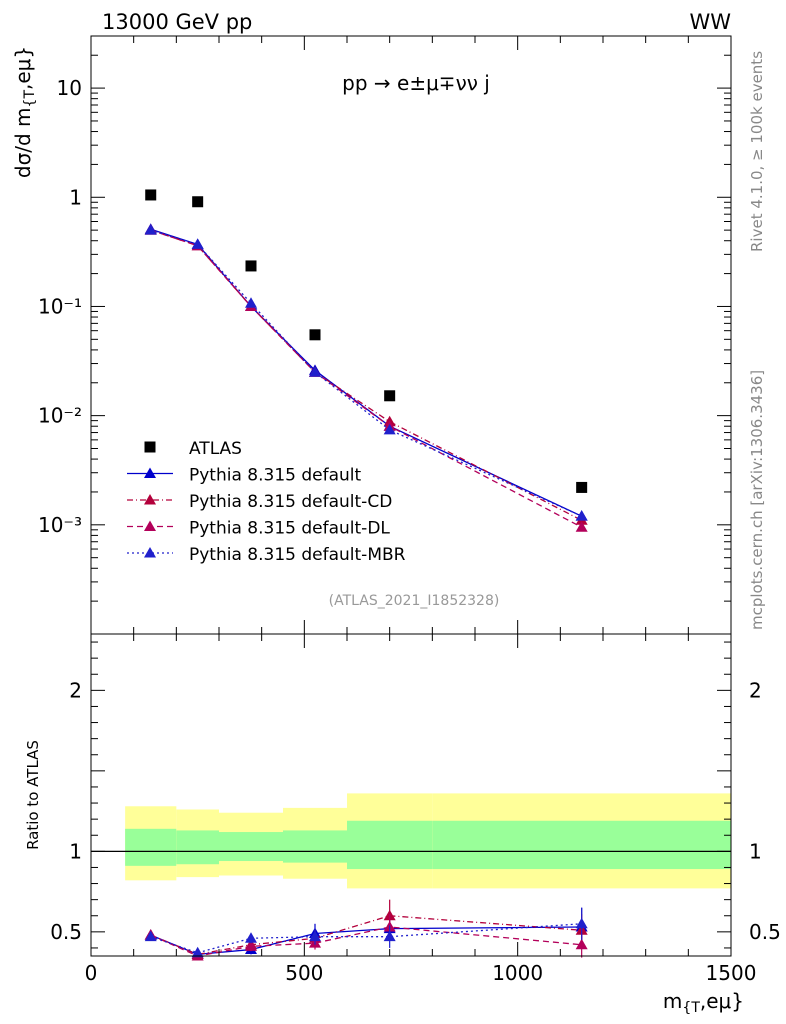  I want to click on main-y-tick-label: 10⁻¹, so click(60, 306).